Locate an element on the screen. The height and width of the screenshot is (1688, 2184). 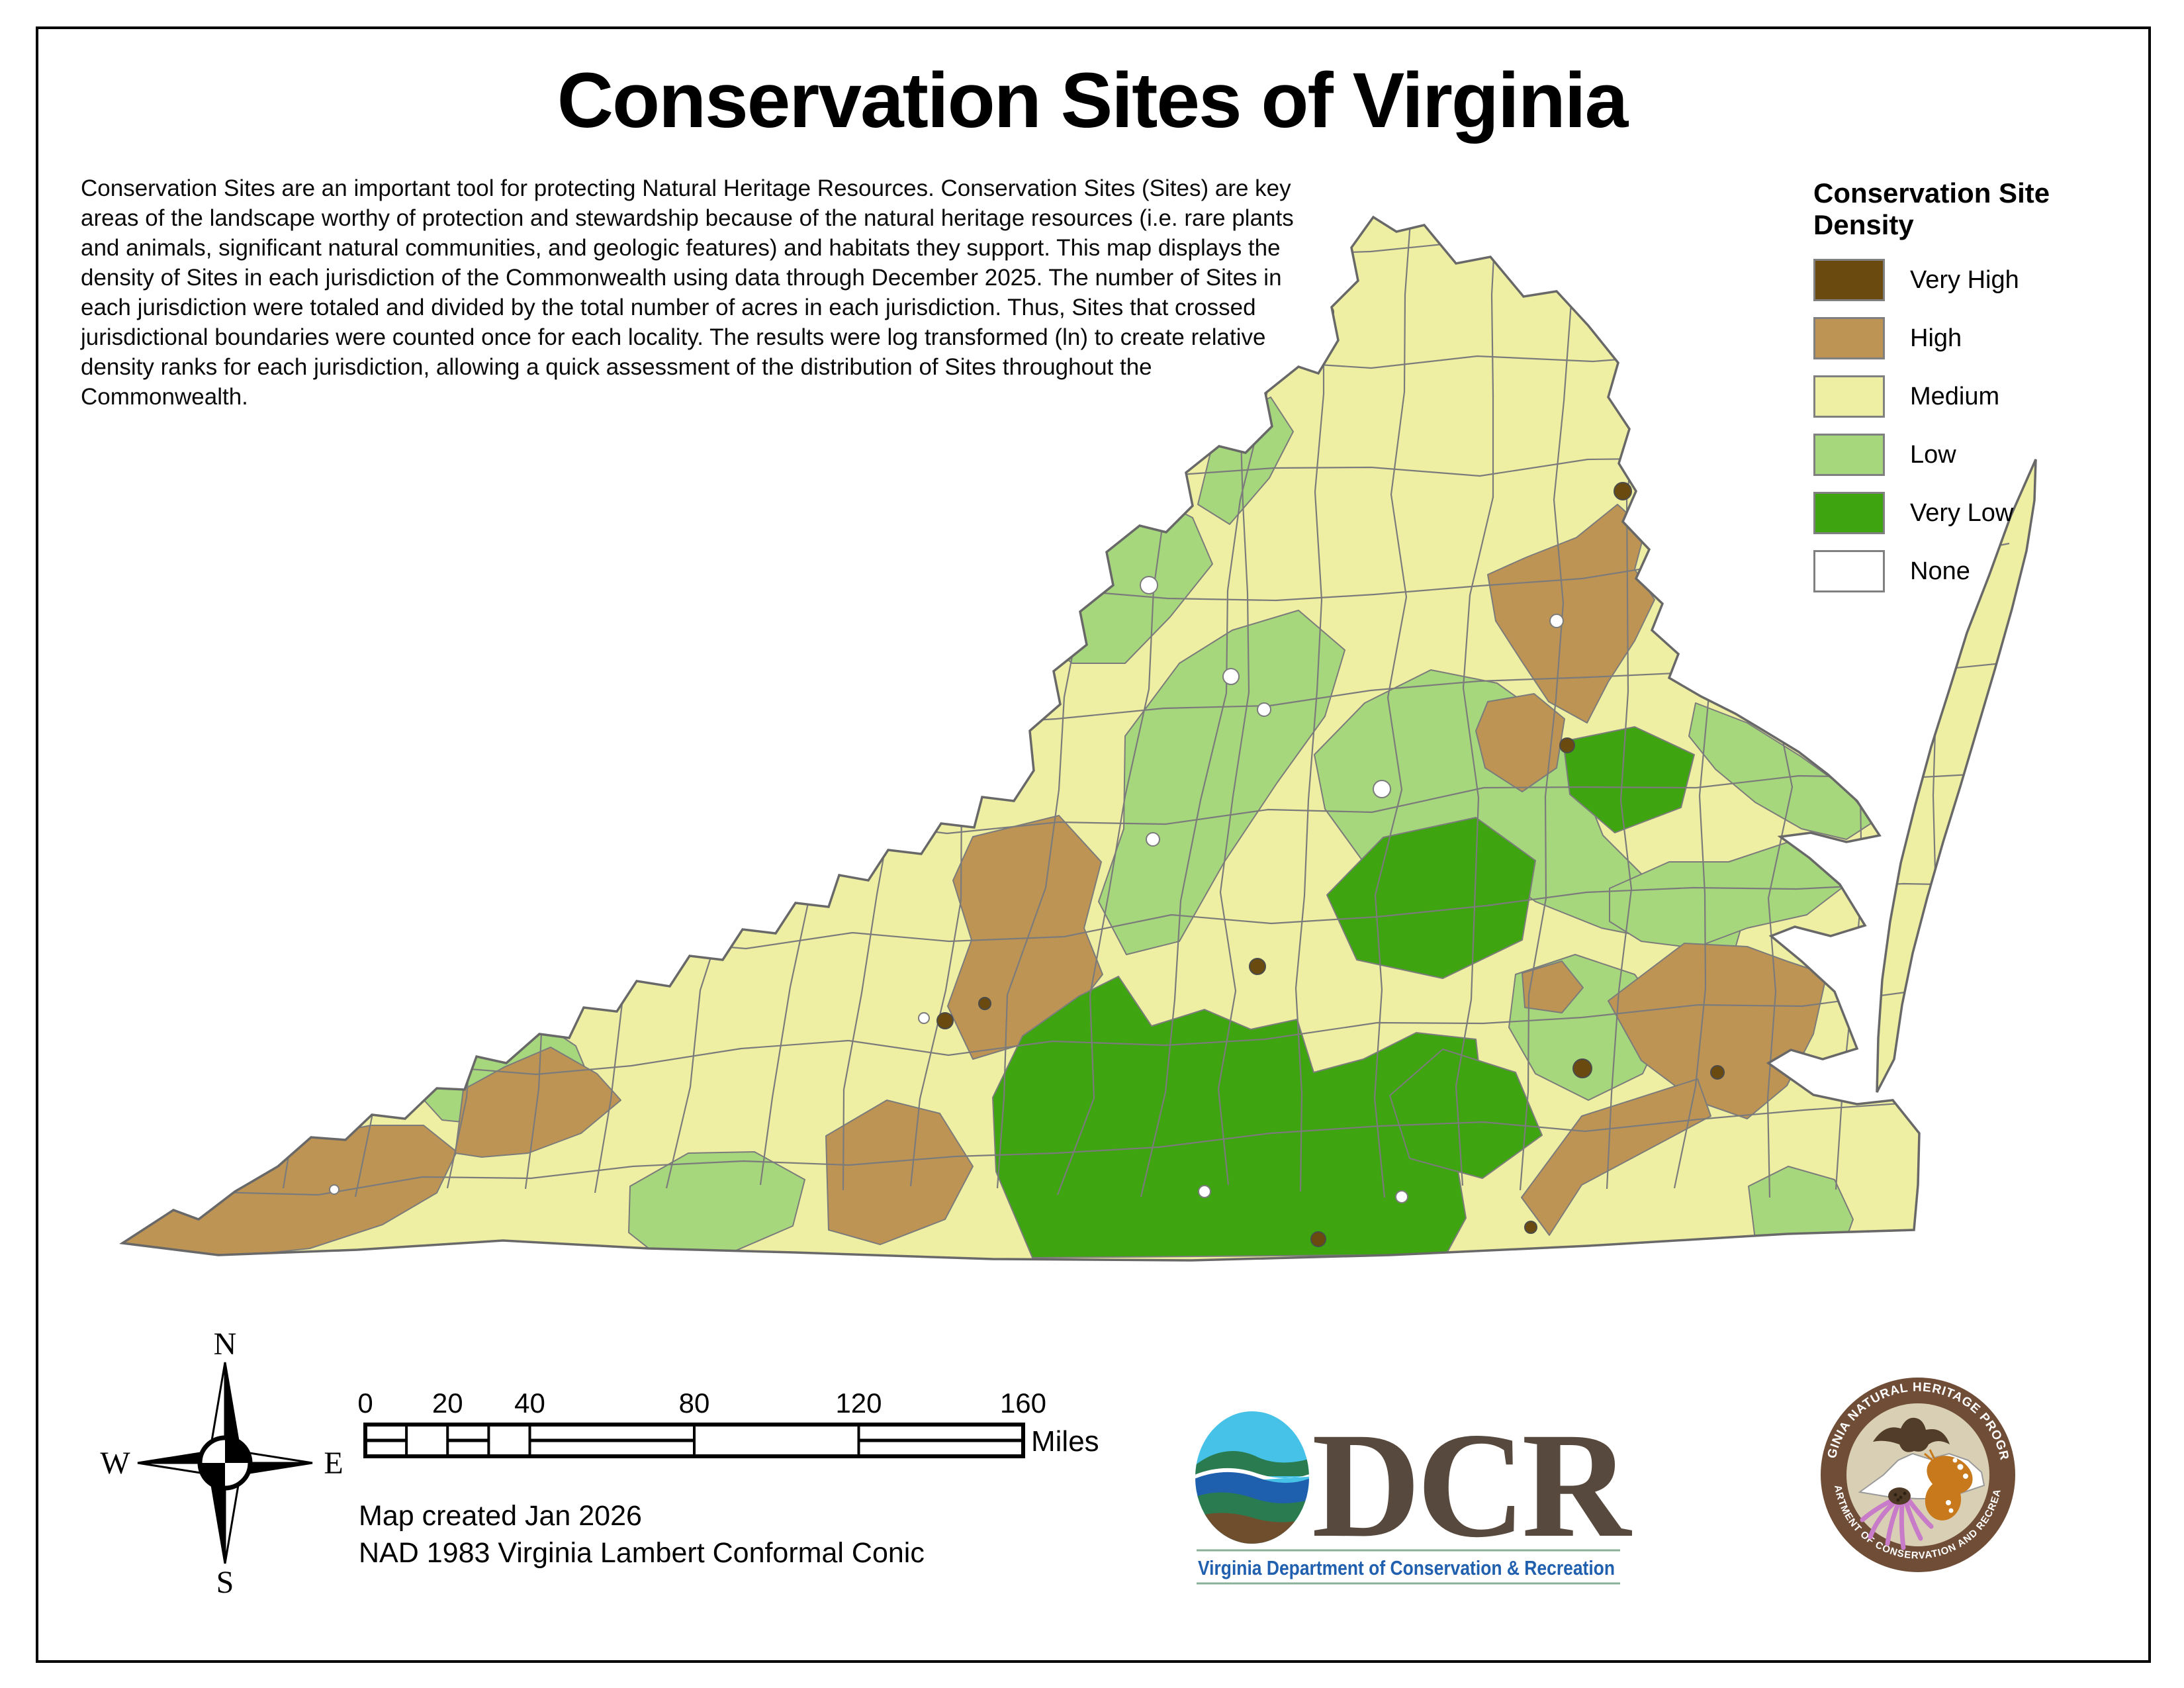
city-richmond is located at coordinates (1582, 1068).